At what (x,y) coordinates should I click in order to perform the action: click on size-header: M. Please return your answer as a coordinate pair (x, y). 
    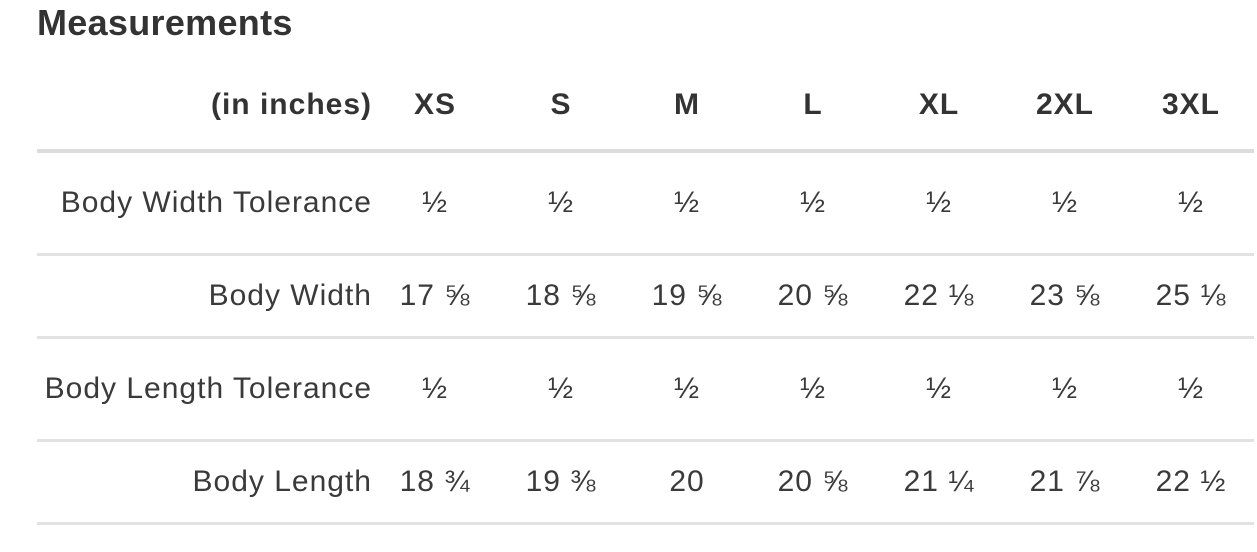
    Looking at the image, I should click on (687, 104).